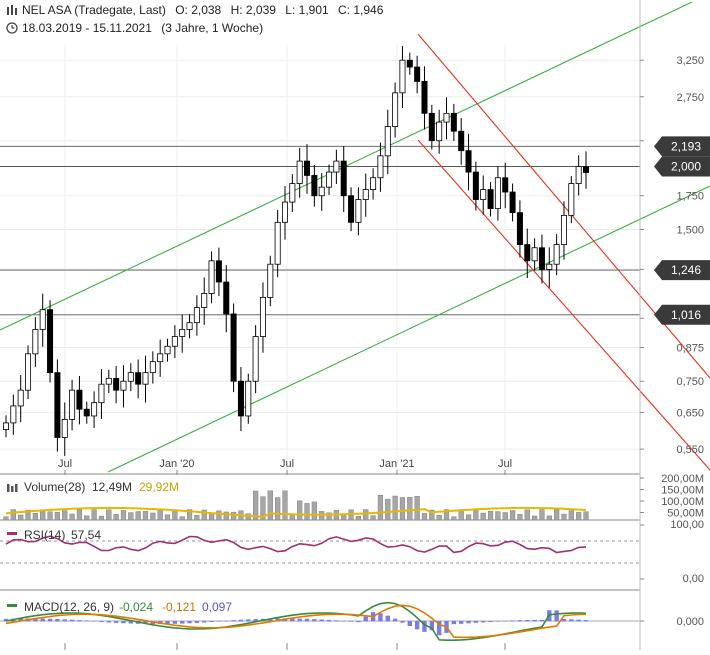 This screenshot has height=655, width=710. What do you see at coordinates (136, 607) in the screenshot?
I see `macd-legend-value: -0,024` at bounding box center [136, 607].